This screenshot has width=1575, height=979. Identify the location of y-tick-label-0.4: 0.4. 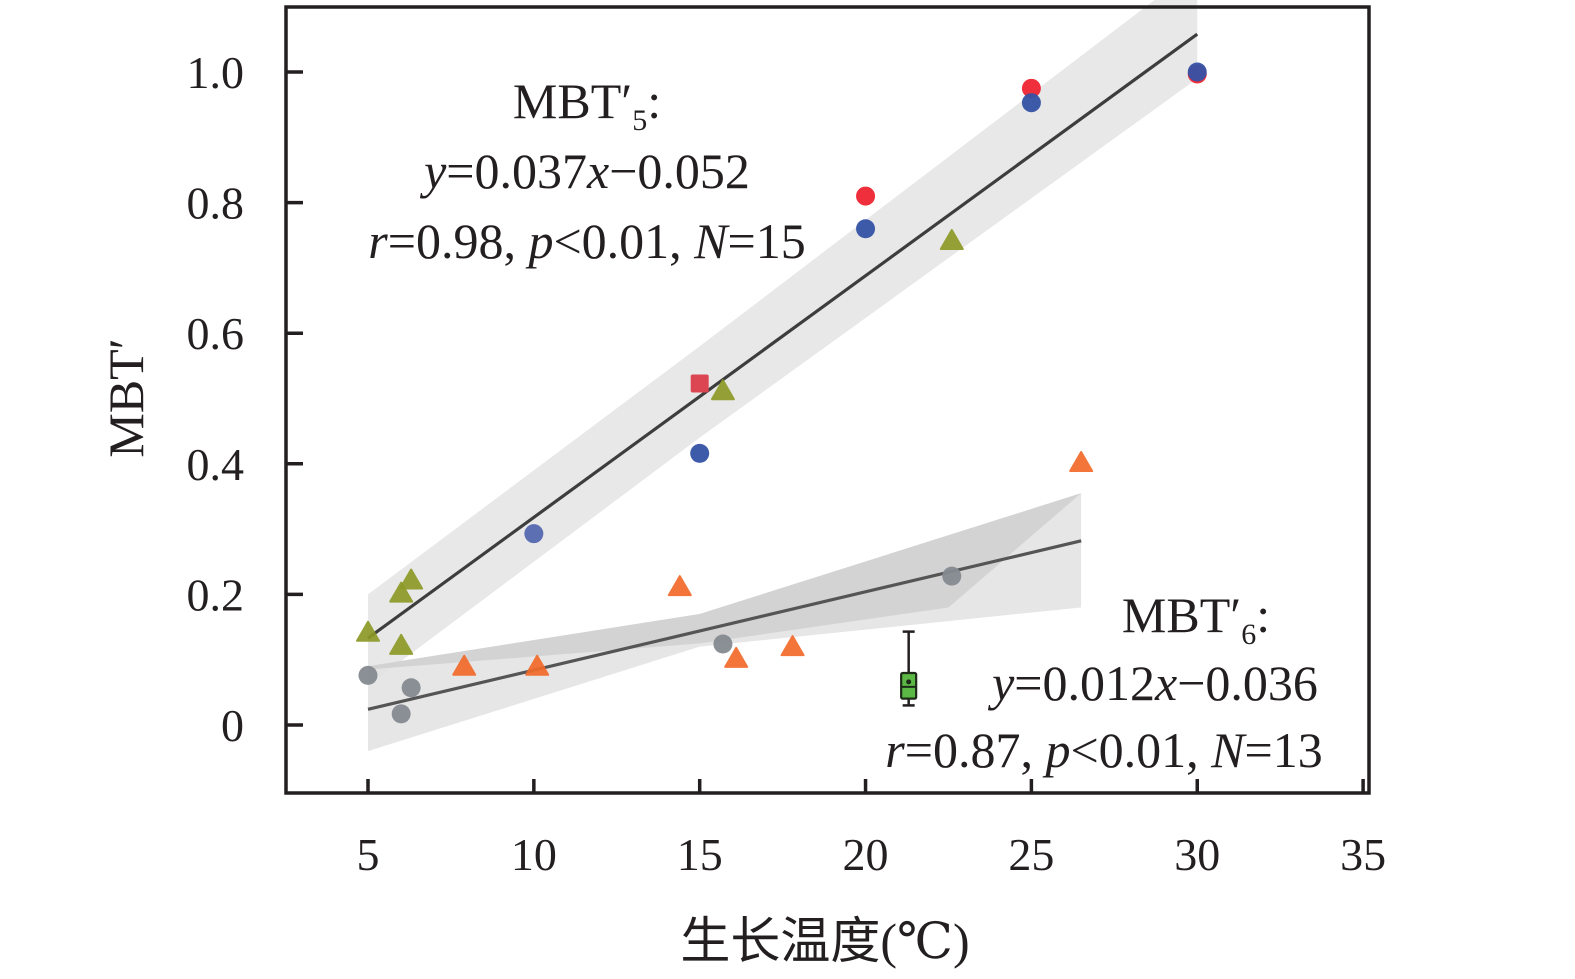
(216, 464).